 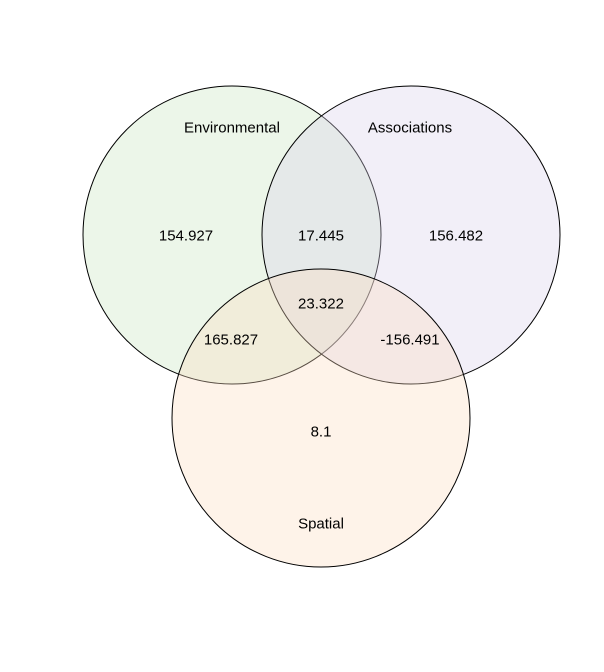 I want to click on associations-only-value: 156.482, so click(x=456, y=236).